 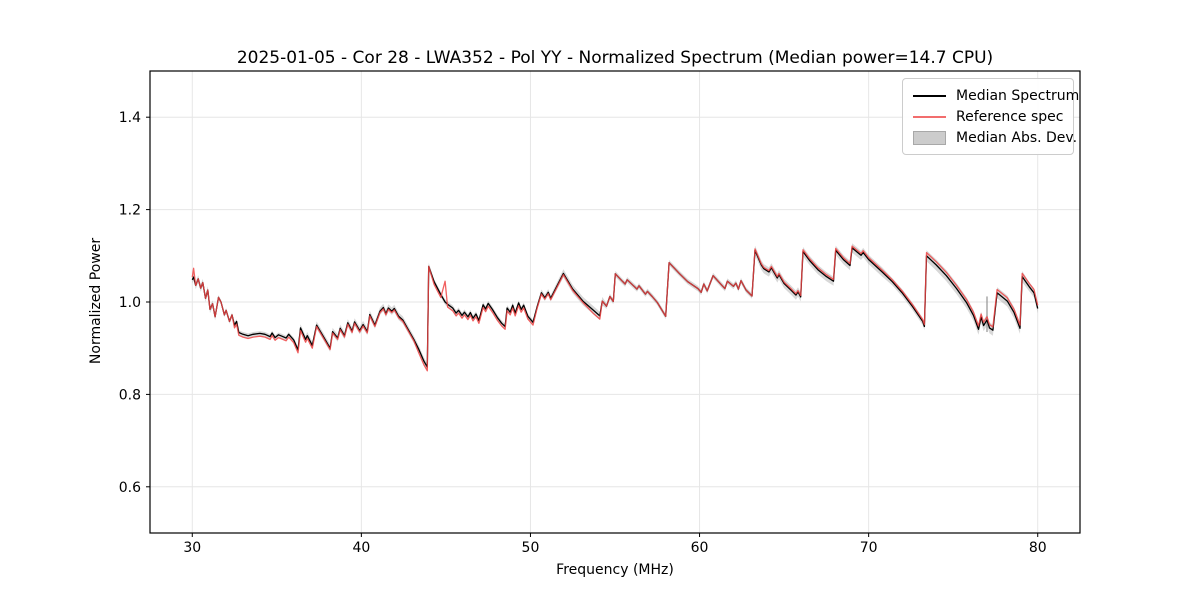 I want to click on median-spectrum-line-swatch, so click(x=929, y=95).